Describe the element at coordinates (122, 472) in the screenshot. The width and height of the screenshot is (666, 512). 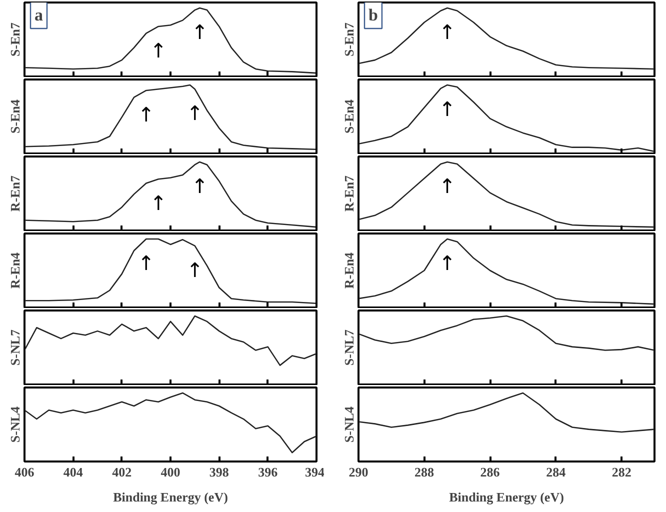
I see `x-tick-label: 402` at that location.